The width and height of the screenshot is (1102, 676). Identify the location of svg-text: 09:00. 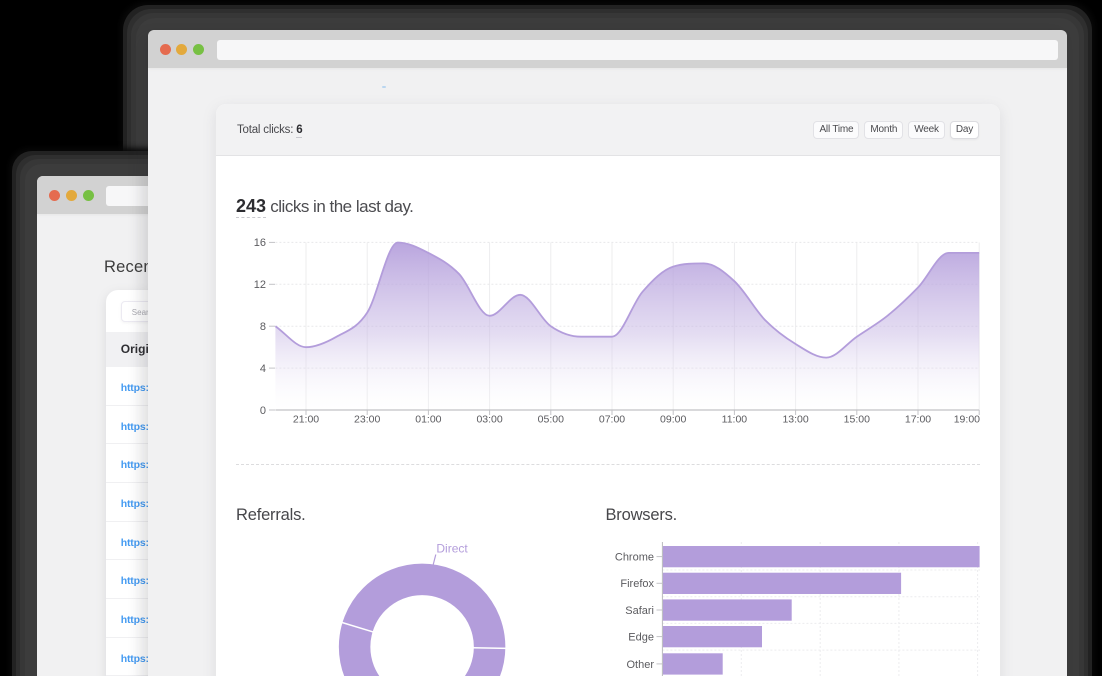
(673, 420).